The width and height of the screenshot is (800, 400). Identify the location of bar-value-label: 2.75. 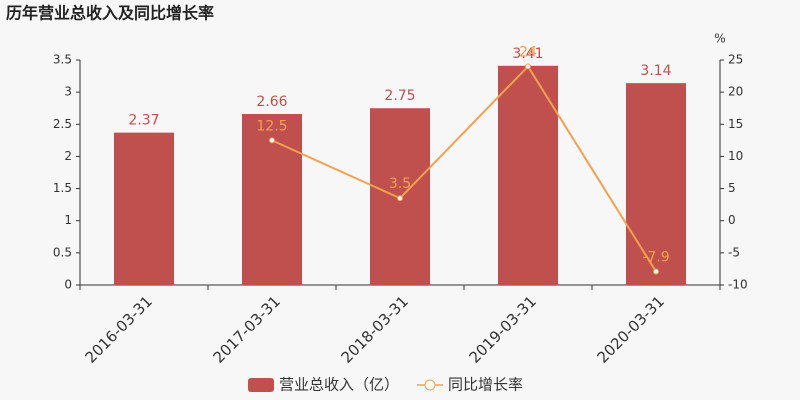
(399, 96).